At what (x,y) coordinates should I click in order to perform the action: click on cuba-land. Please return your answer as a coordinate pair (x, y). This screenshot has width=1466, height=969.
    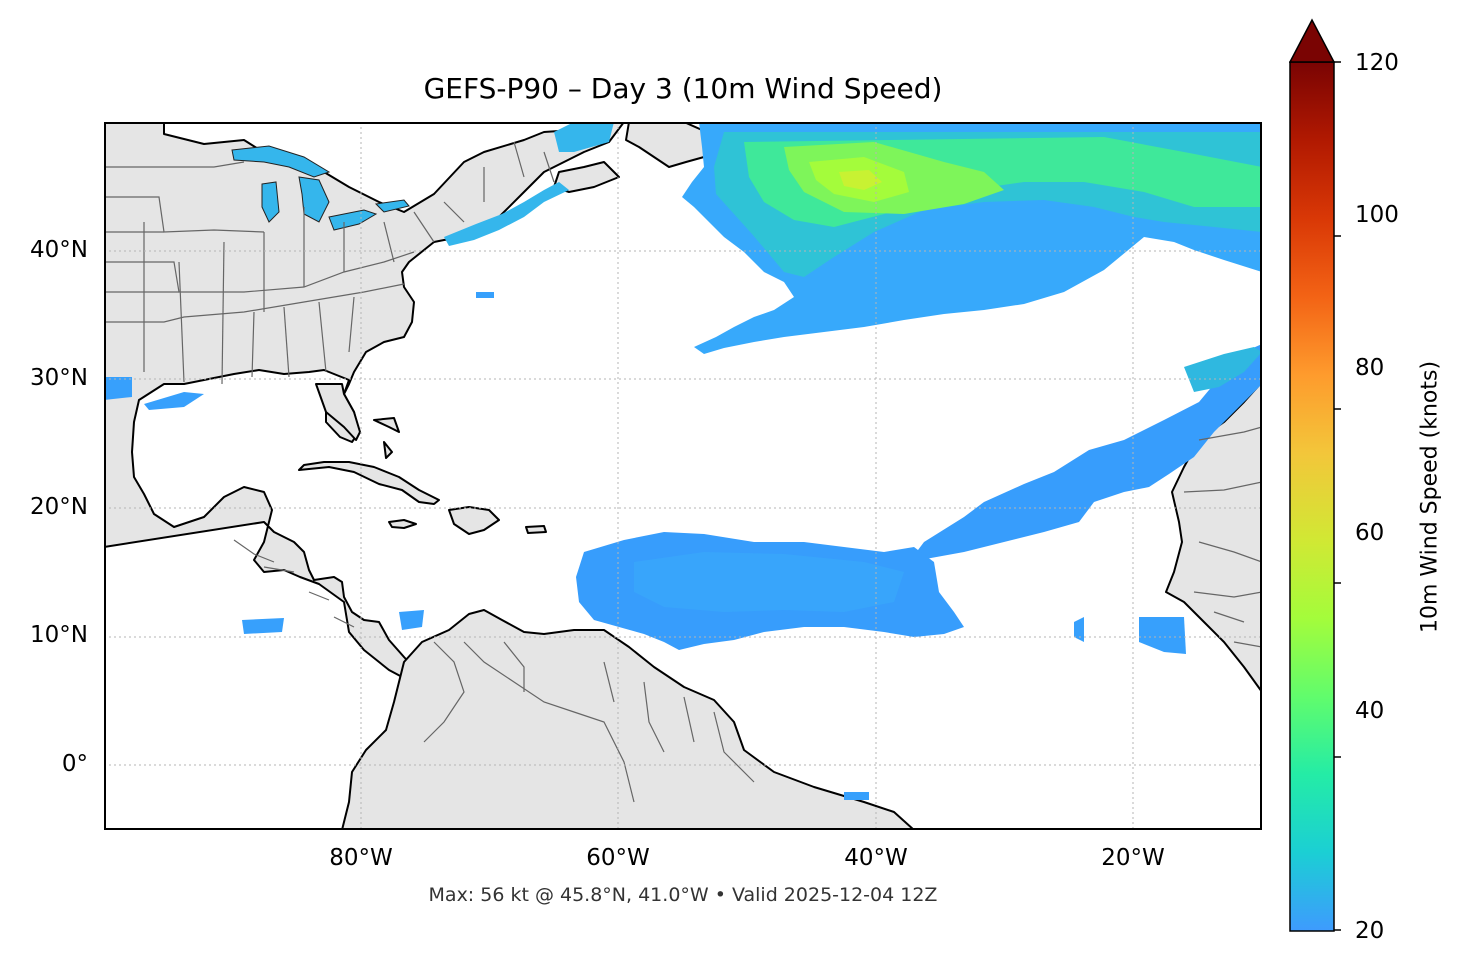
    Looking at the image, I should click on (369, 483).